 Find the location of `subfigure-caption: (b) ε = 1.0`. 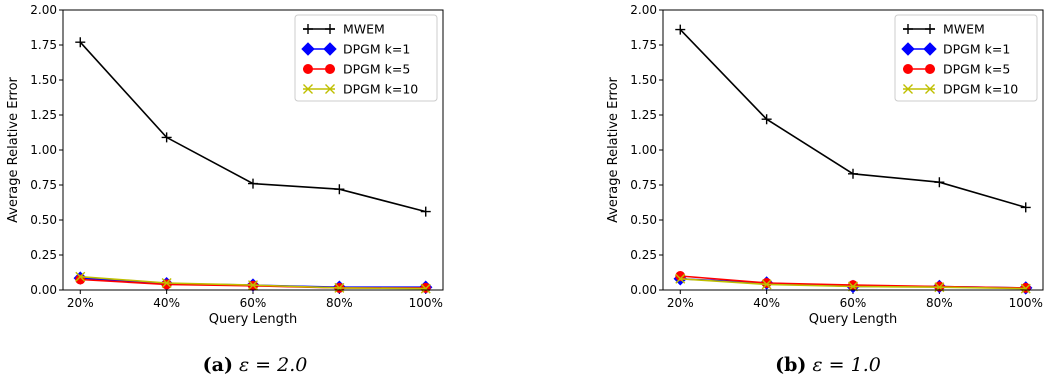

subfigure-caption: (b) ε = 1.0 is located at coordinates (828, 365).